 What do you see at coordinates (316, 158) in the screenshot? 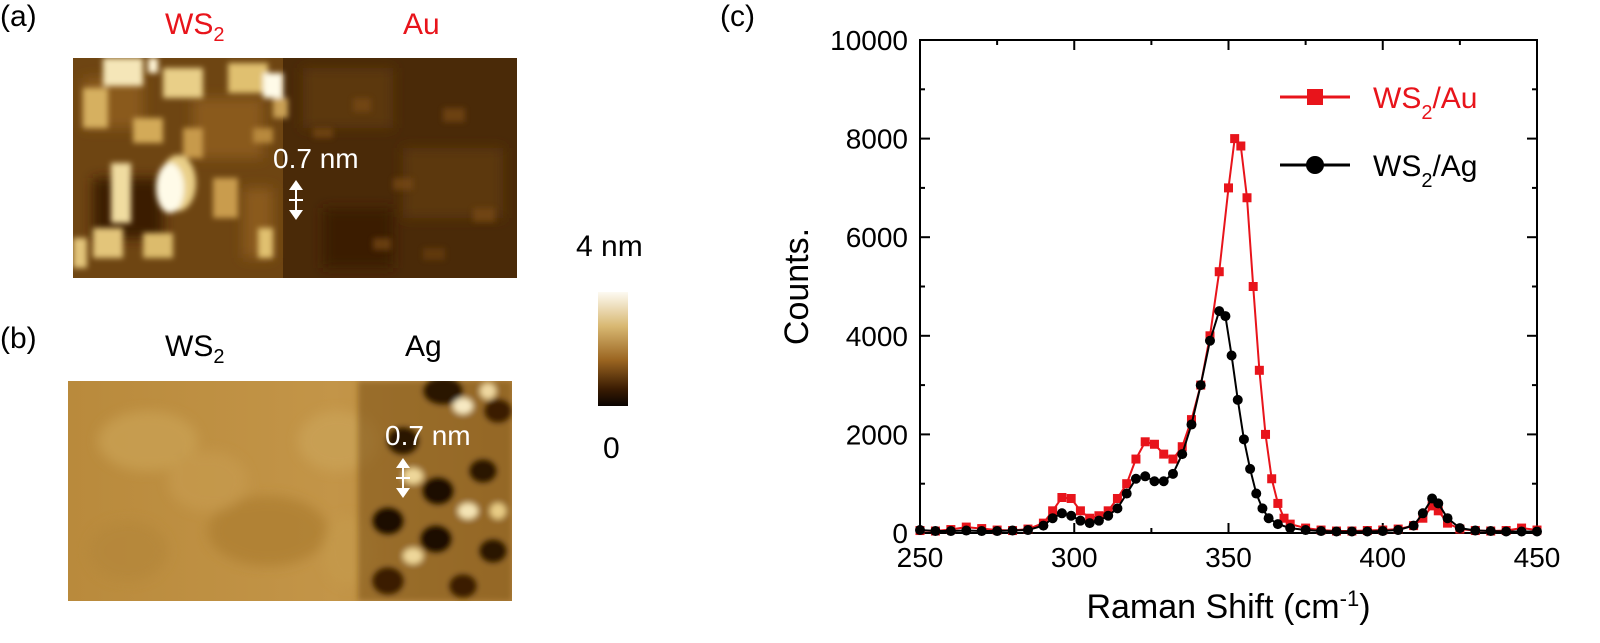
I see `scale-text-a: 0.7 nm` at bounding box center [316, 158].